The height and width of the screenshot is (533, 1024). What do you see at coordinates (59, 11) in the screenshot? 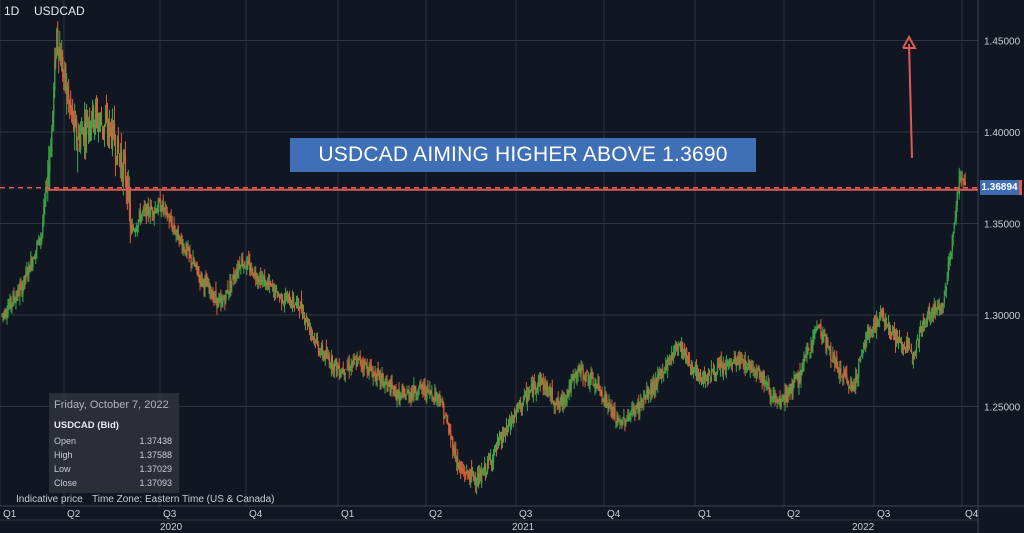
I see `symbol-label: USDCAD` at bounding box center [59, 11].